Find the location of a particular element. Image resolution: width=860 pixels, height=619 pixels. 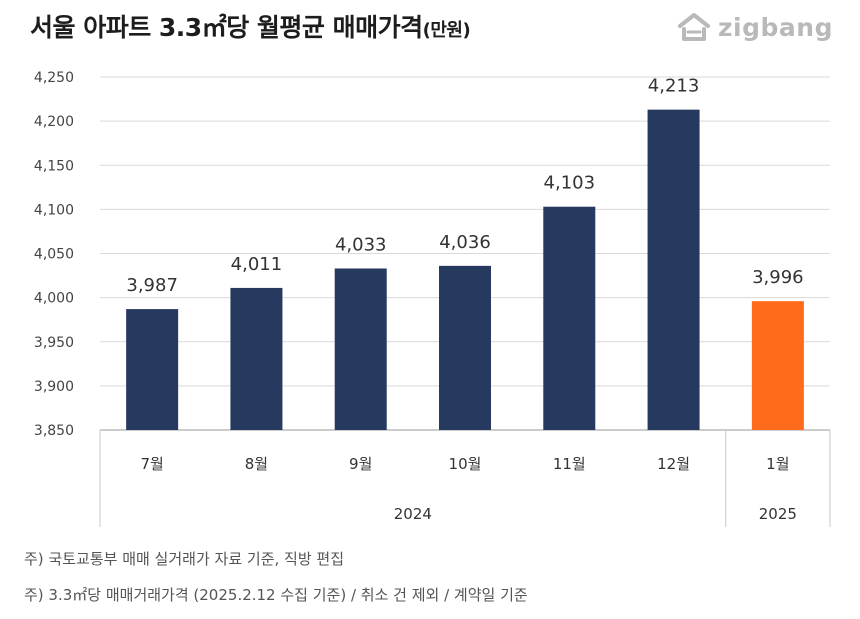

zigbang-logo: zigbang is located at coordinates (754, 27).